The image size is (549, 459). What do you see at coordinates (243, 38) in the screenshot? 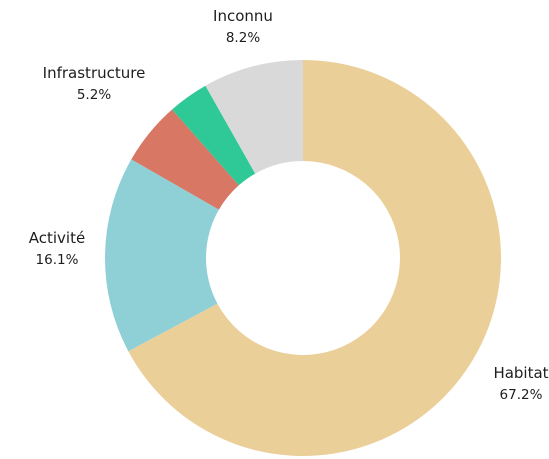
I see `slice-value-label: 8.2%` at bounding box center [243, 38].